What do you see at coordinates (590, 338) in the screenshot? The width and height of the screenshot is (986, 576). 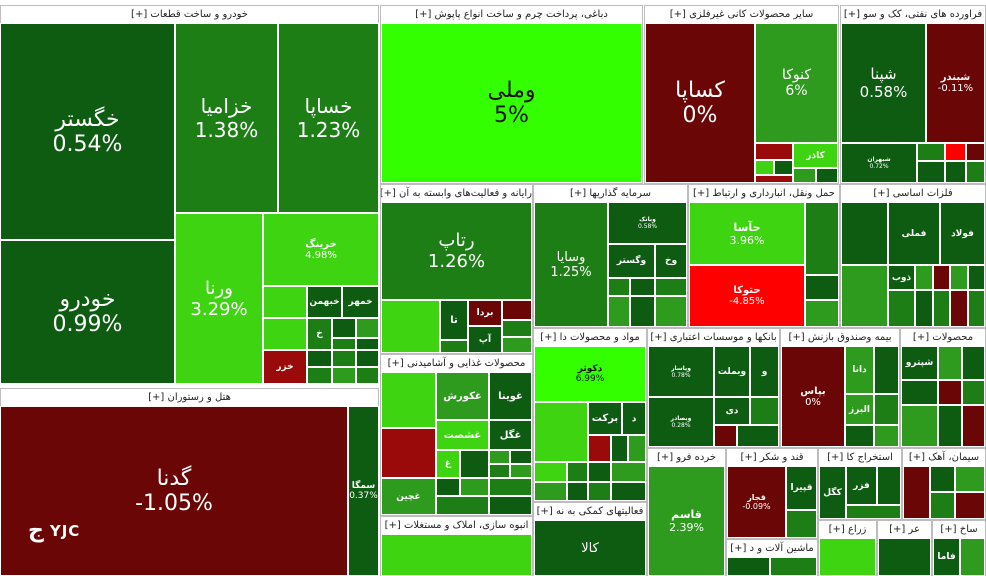 I see `sector-title: مواد و محصولات دا [+]` at bounding box center [590, 338].